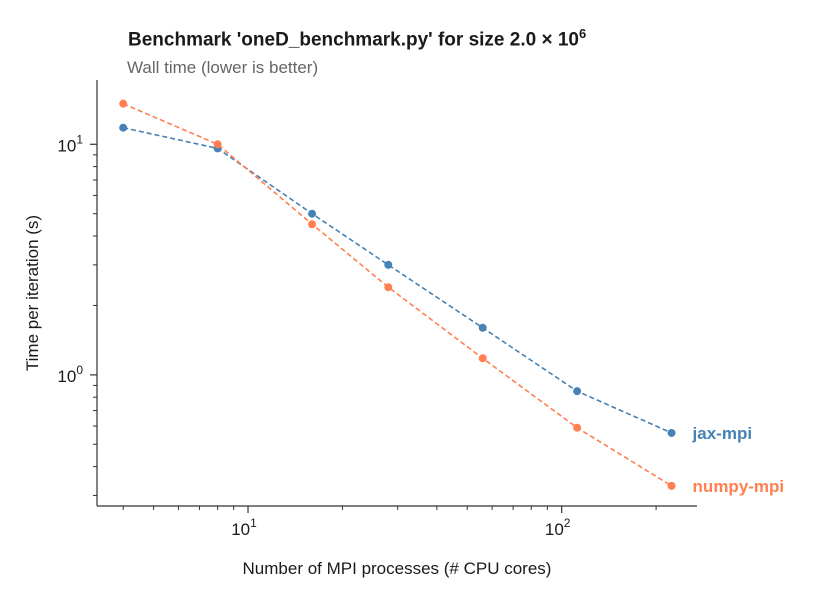 The image size is (825, 600). I want to click on x-axis-label: Number of MPI processes (# CPU cores), so click(397, 568).